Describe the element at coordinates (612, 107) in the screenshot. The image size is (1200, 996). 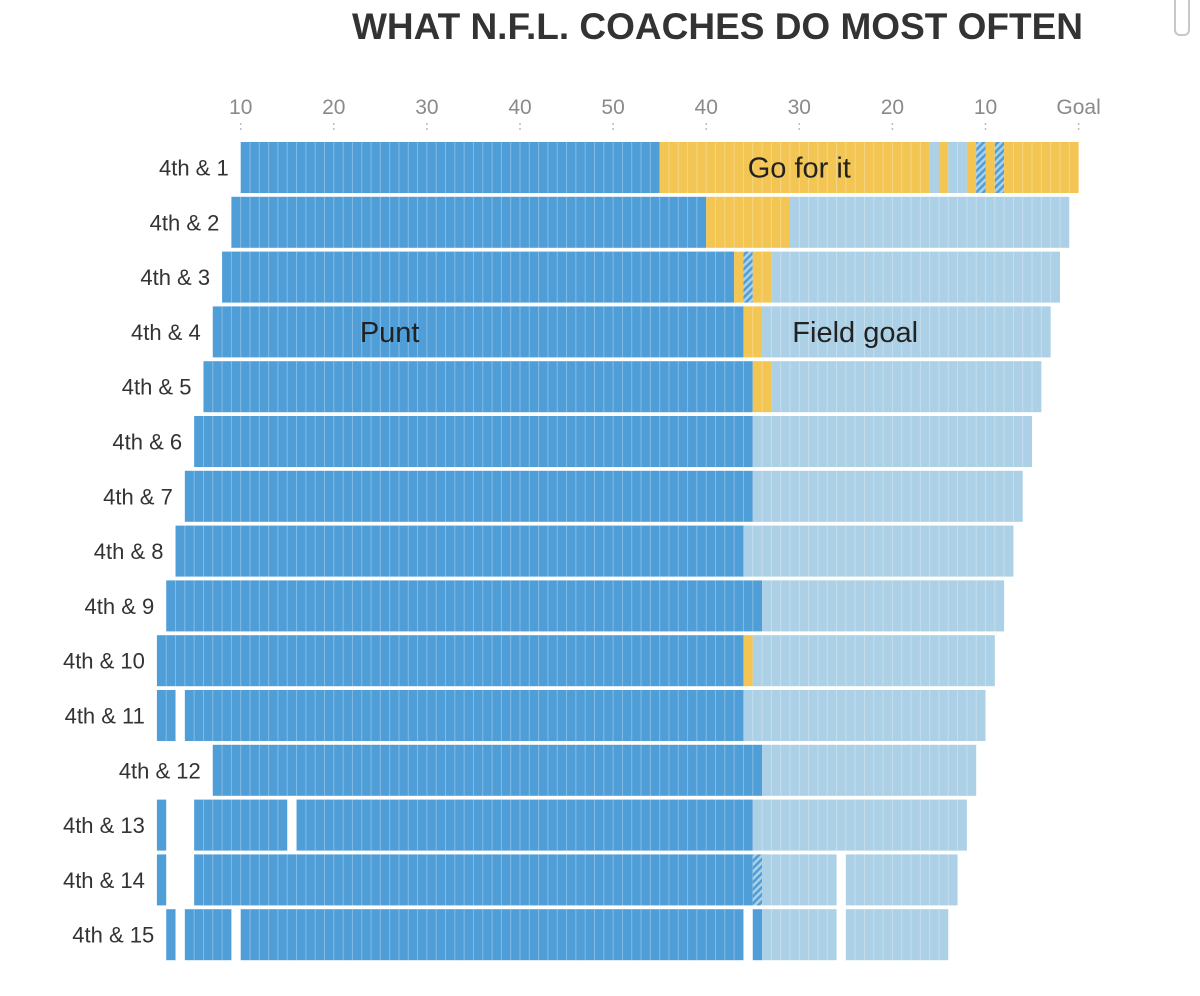
I see `x-tick-label: 50` at that location.